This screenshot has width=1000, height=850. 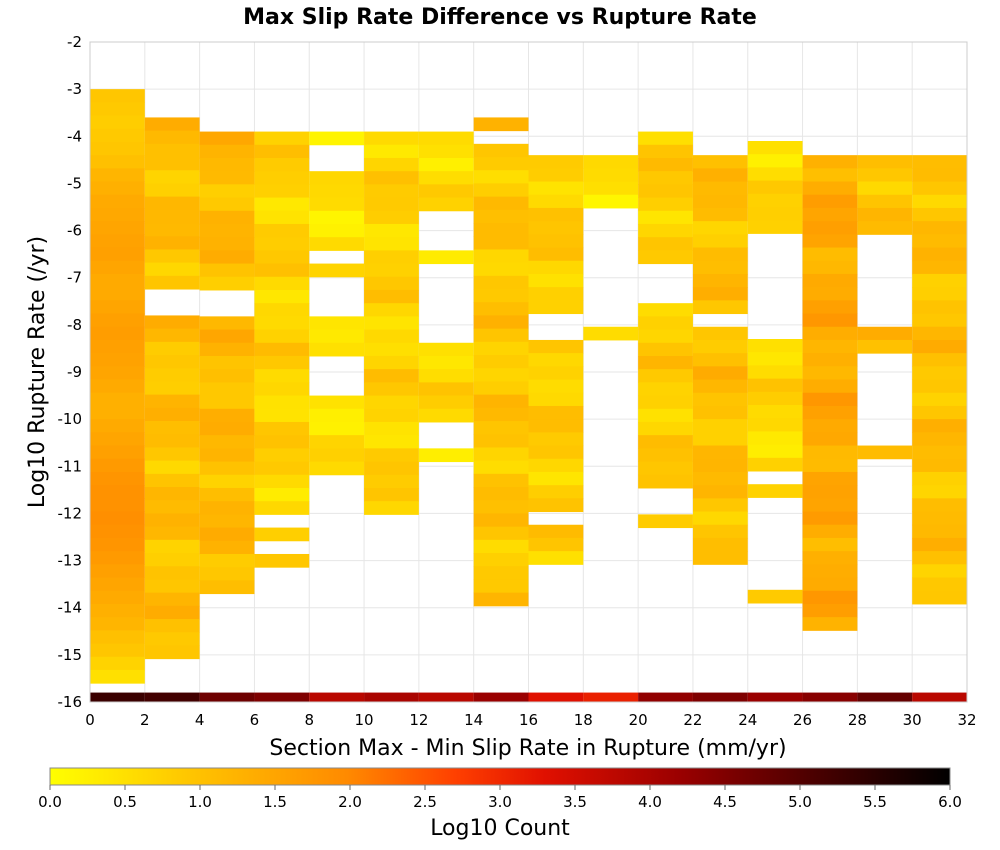 What do you see at coordinates (74, 136) in the screenshot?
I see `y-tick-label: -4` at bounding box center [74, 136].